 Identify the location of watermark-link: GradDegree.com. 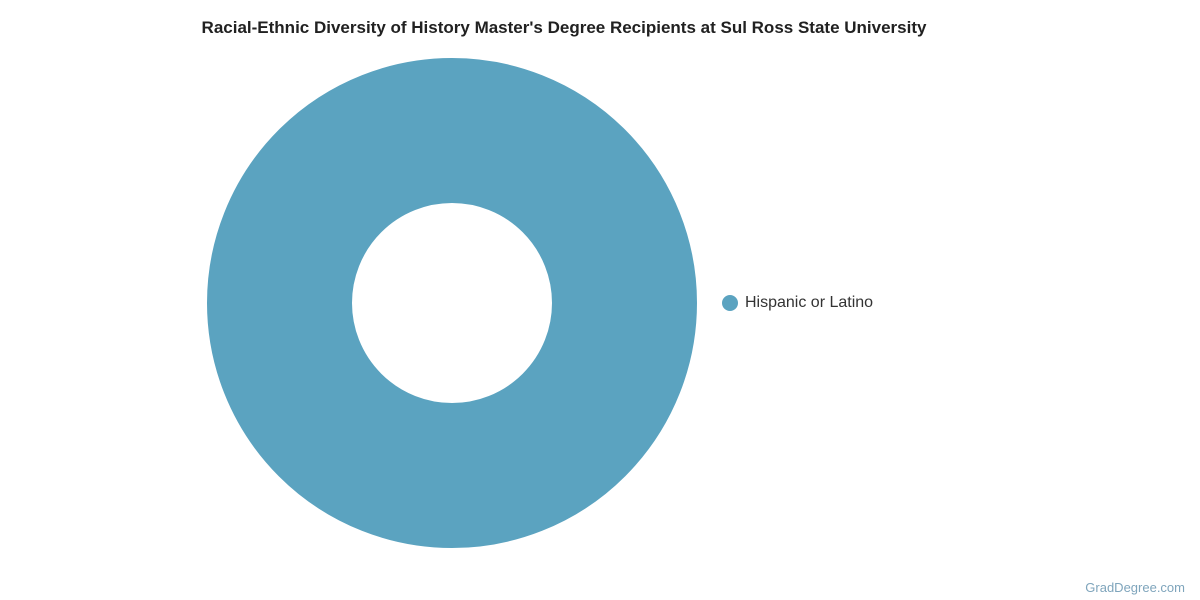
(1135, 587).